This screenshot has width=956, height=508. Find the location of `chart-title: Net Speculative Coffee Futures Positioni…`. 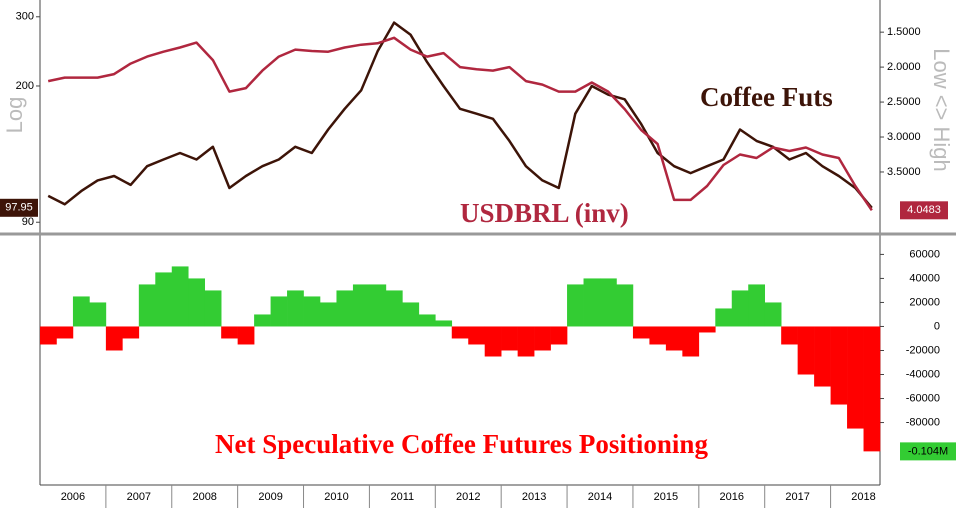

chart-title: Net Speculative Coffee Futures Positioni… is located at coordinates (461, 444).